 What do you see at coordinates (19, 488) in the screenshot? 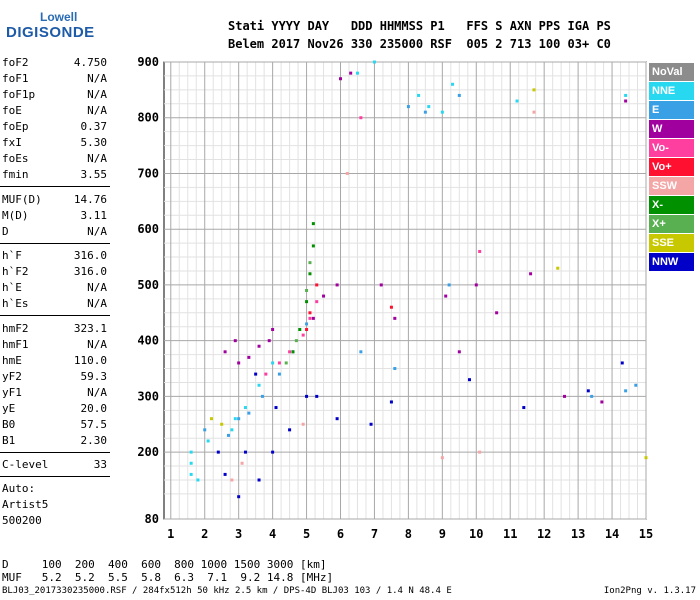
I see `autoscaling-label: Auto:` at bounding box center [19, 488].